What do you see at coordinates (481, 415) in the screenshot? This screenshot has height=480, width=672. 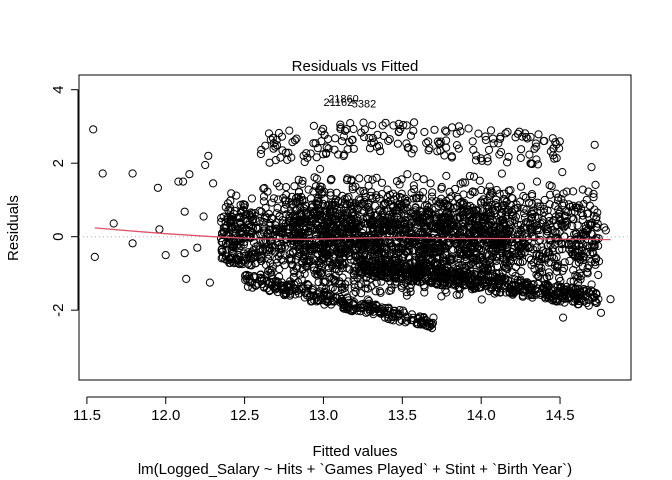 I see `x-tick-label: 14.0` at bounding box center [481, 415].